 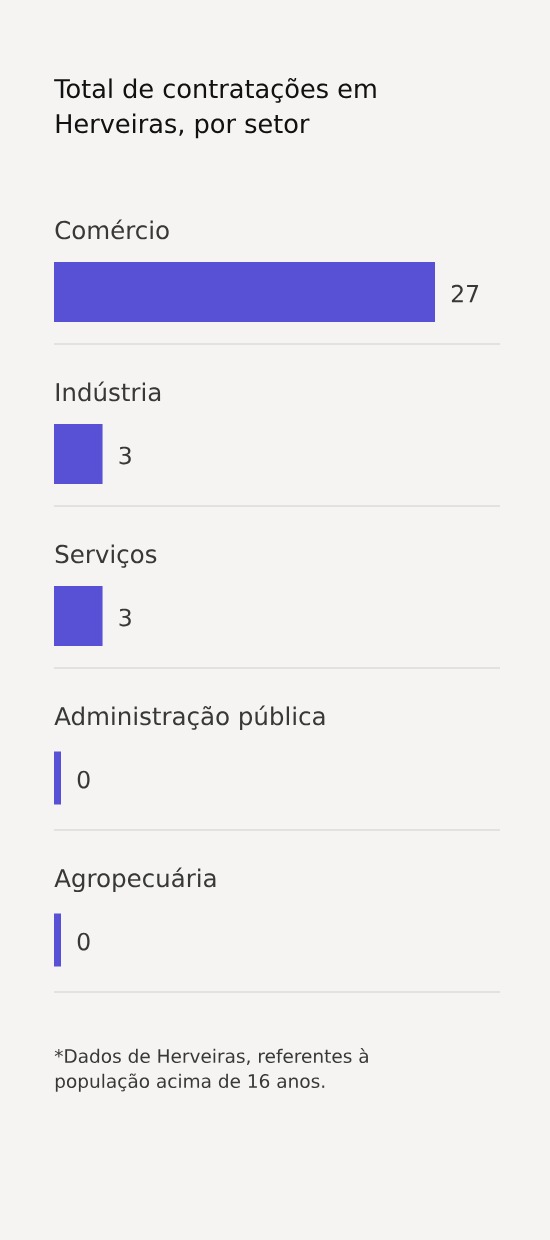 What do you see at coordinates (135, 880) in the screenshot?
I see `y-tick-label: Agropecuária` at bounding box center [135, 880].